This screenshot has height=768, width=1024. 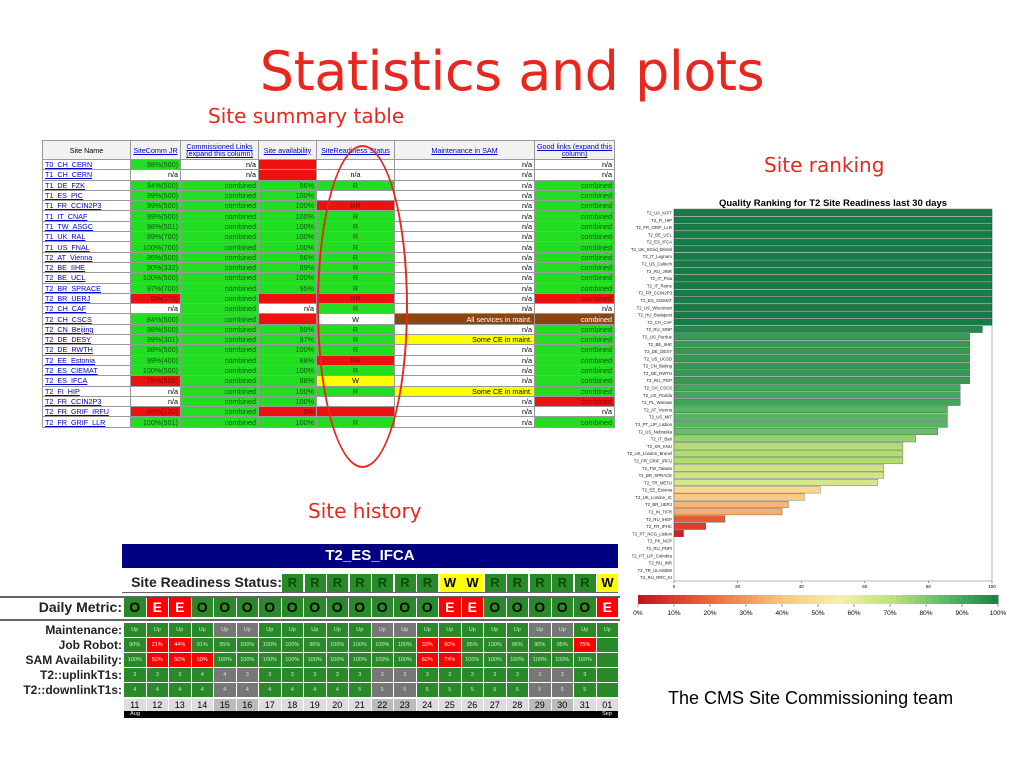 I want to click on site-name-link: T1_TW_ASGC, so click(x=86, y=226).